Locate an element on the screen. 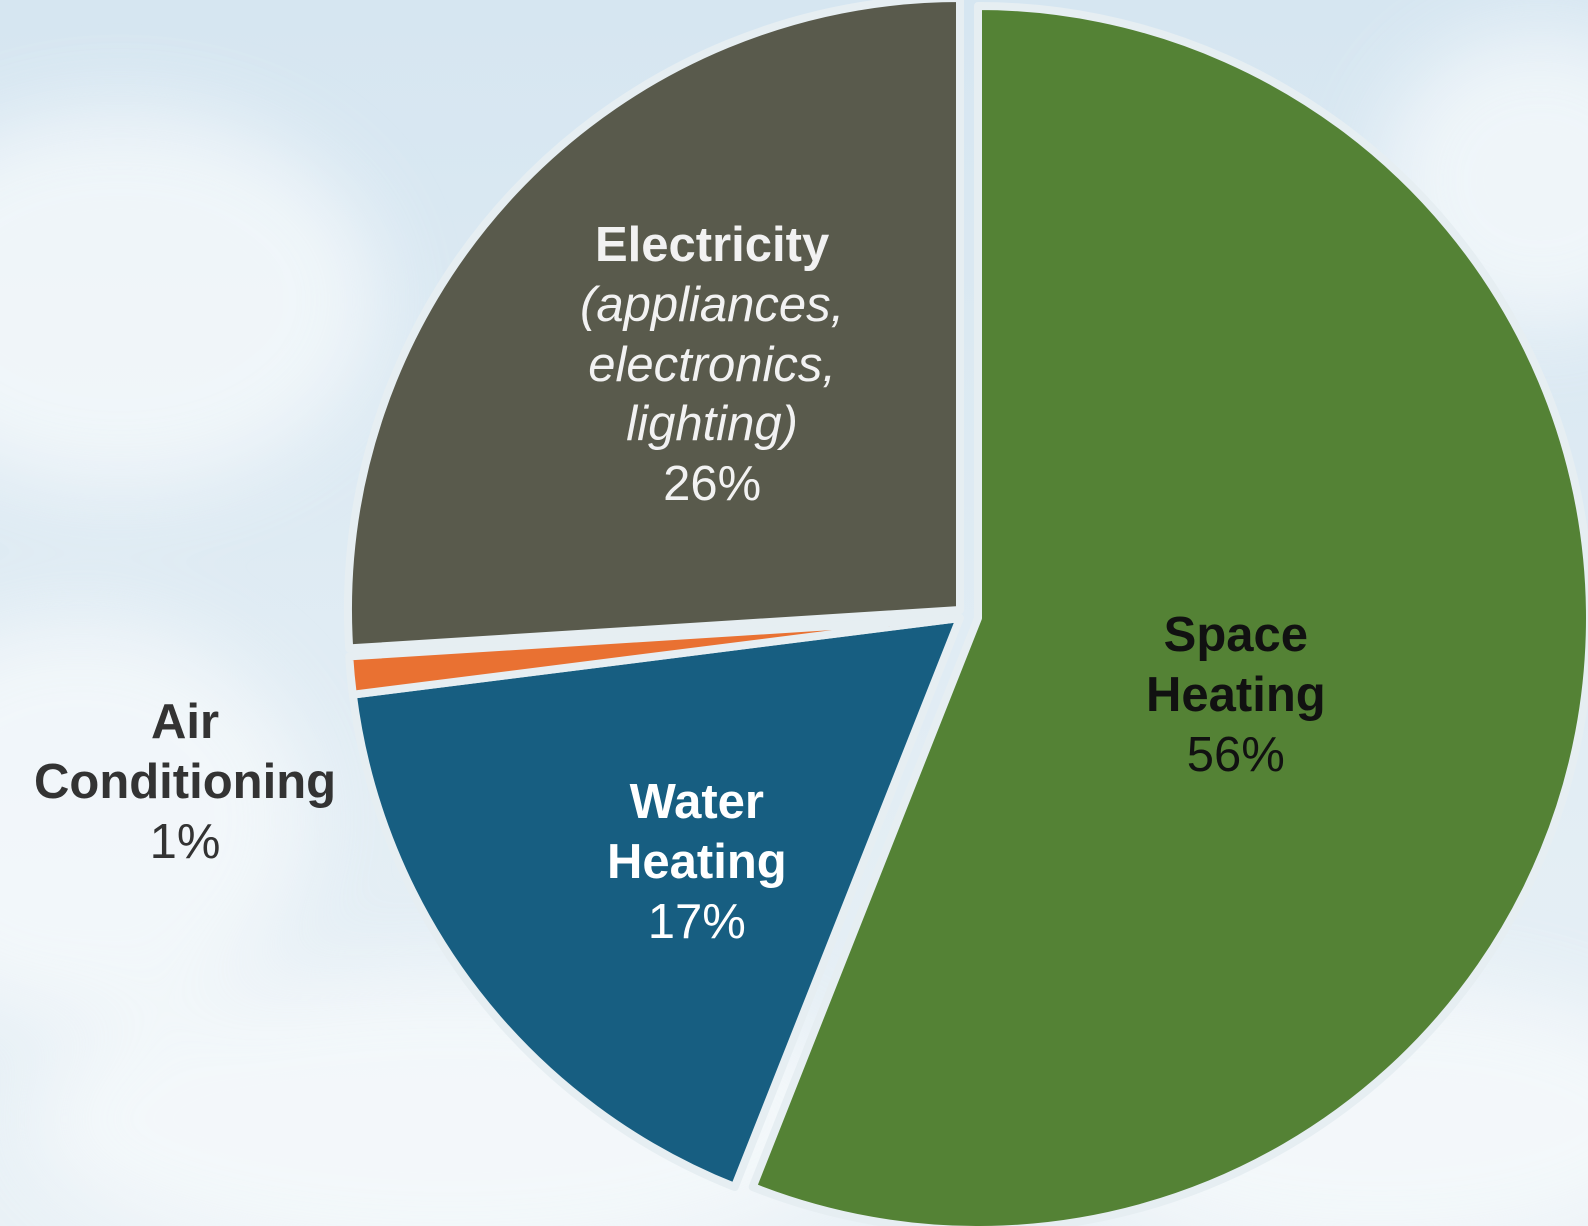 This screenshot has height=1226, width=1588. label-subtitle-electricity-2: lighting) is located at coordinates (712, 424).